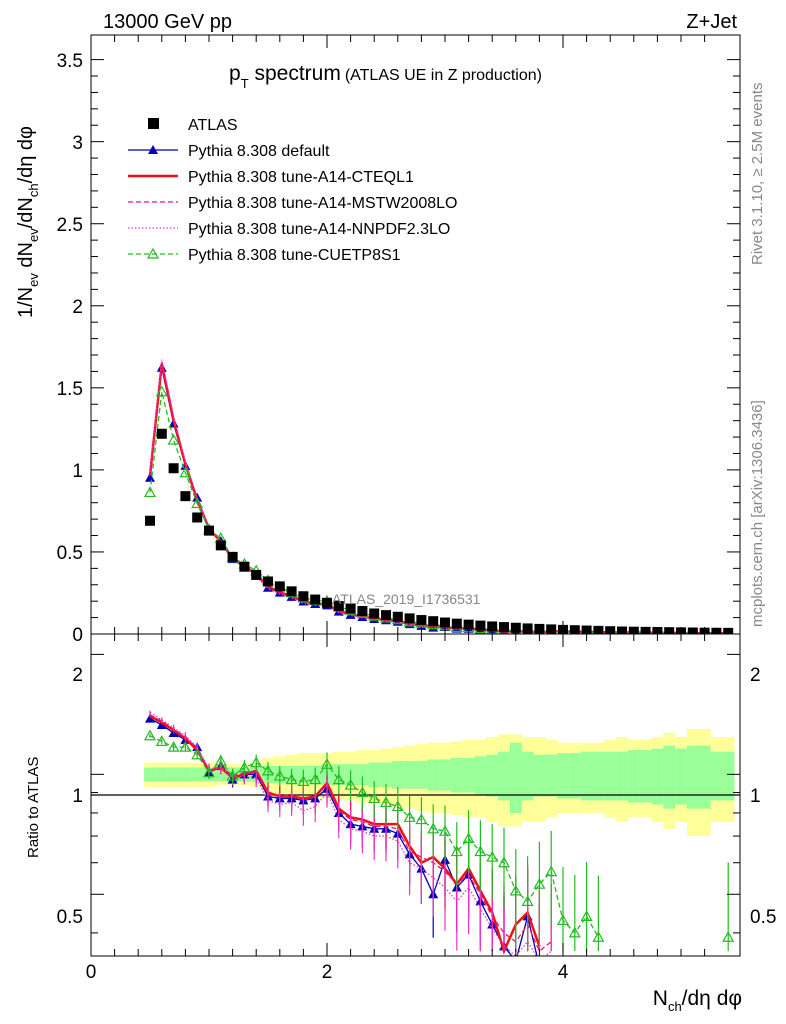 This screenshot has width=786, height=1024. What do you see at coordinates (33, 807) in the screenshot?
I see `y-axis-label-ratio: Ratio to ATLAS` at bounding box center [33, 807].